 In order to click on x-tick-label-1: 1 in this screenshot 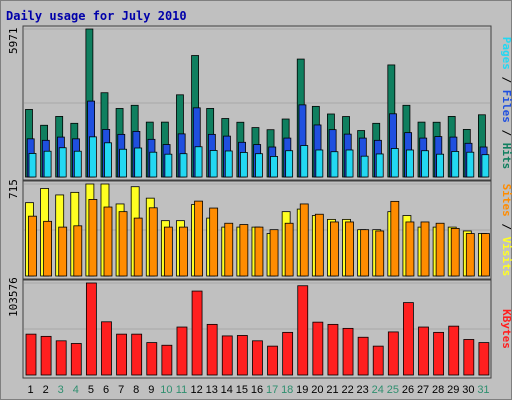, I will do `click(30, 390)`.